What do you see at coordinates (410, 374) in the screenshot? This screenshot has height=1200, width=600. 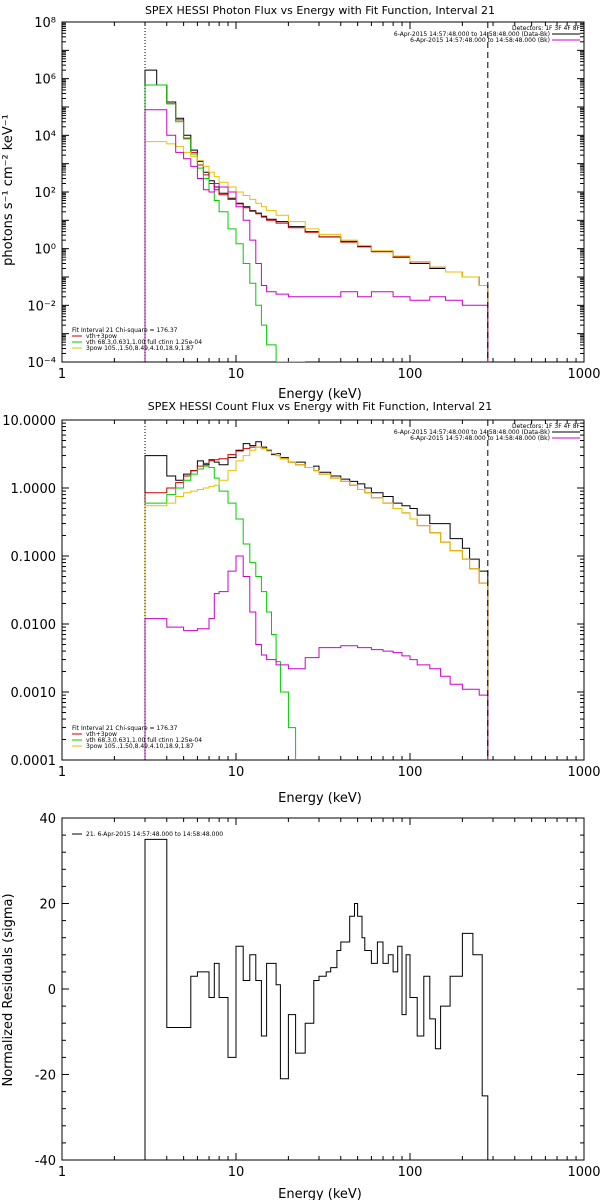 I see `photon-flux-x-tick-label: 100` at bounding box center [410, 374].